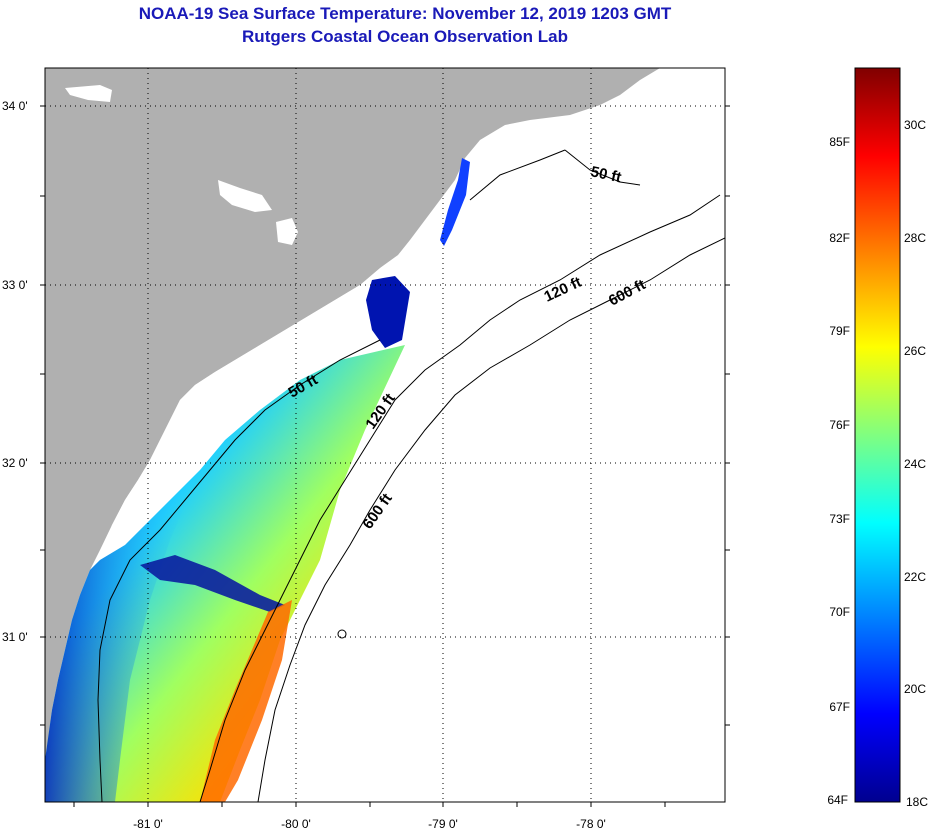  Describe the element at coordinates (839, 331) in the screenshot. I see `colorbar-label-79f: 79F` at that location.